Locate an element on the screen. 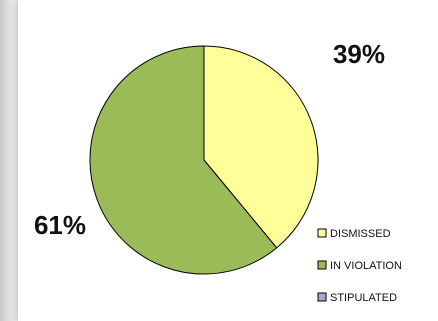 This screenshot has width=438, height=321. legend: DISMISSED IN VIOLATION STIPULATED is located at coordinates (359, 266).